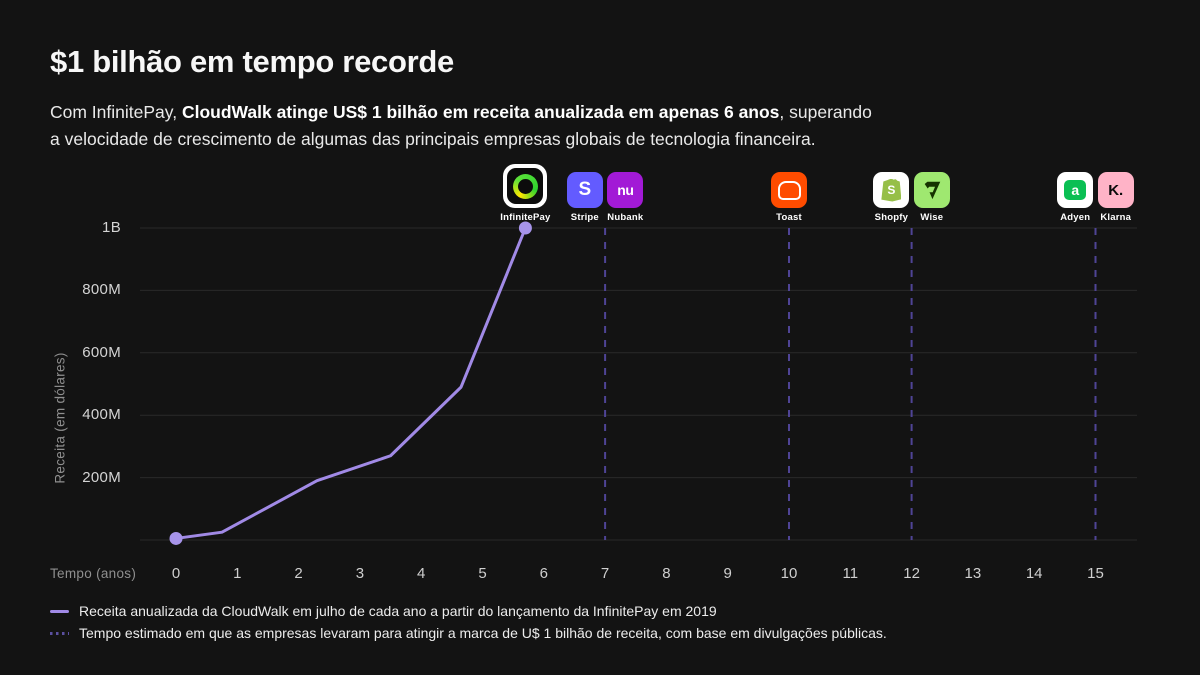 This screenshot has height=675, width=1200. I want to click on adyen-icon: a, so click(1075, 190).